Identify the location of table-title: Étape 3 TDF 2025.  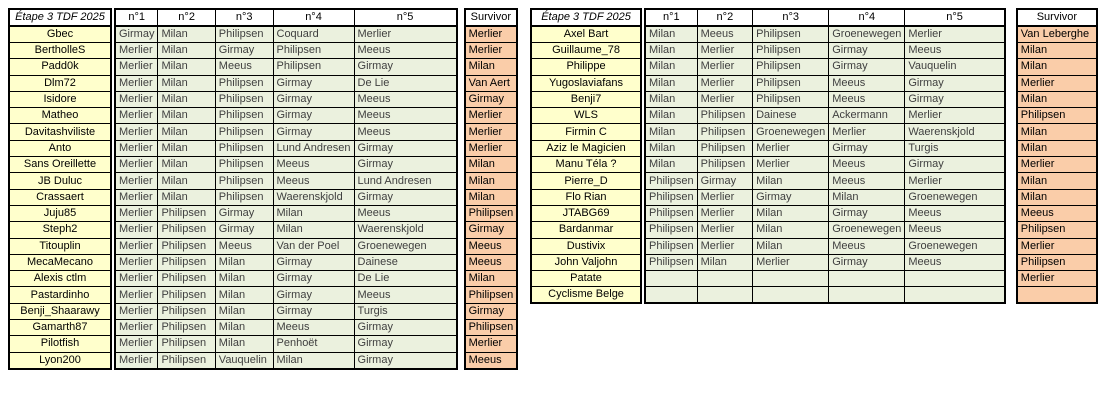
(60, 17).